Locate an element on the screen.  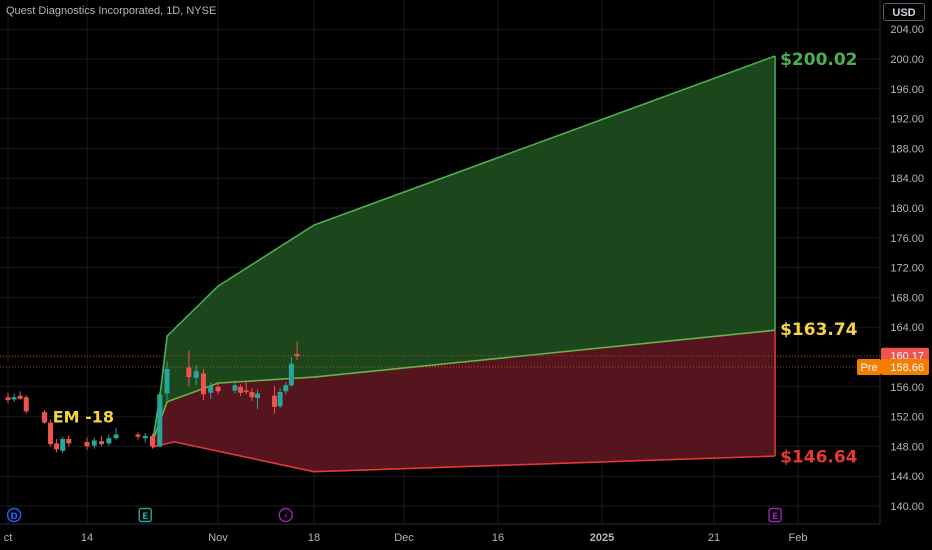
target-price-label: $146.64 is located at coordinates (819, 458).